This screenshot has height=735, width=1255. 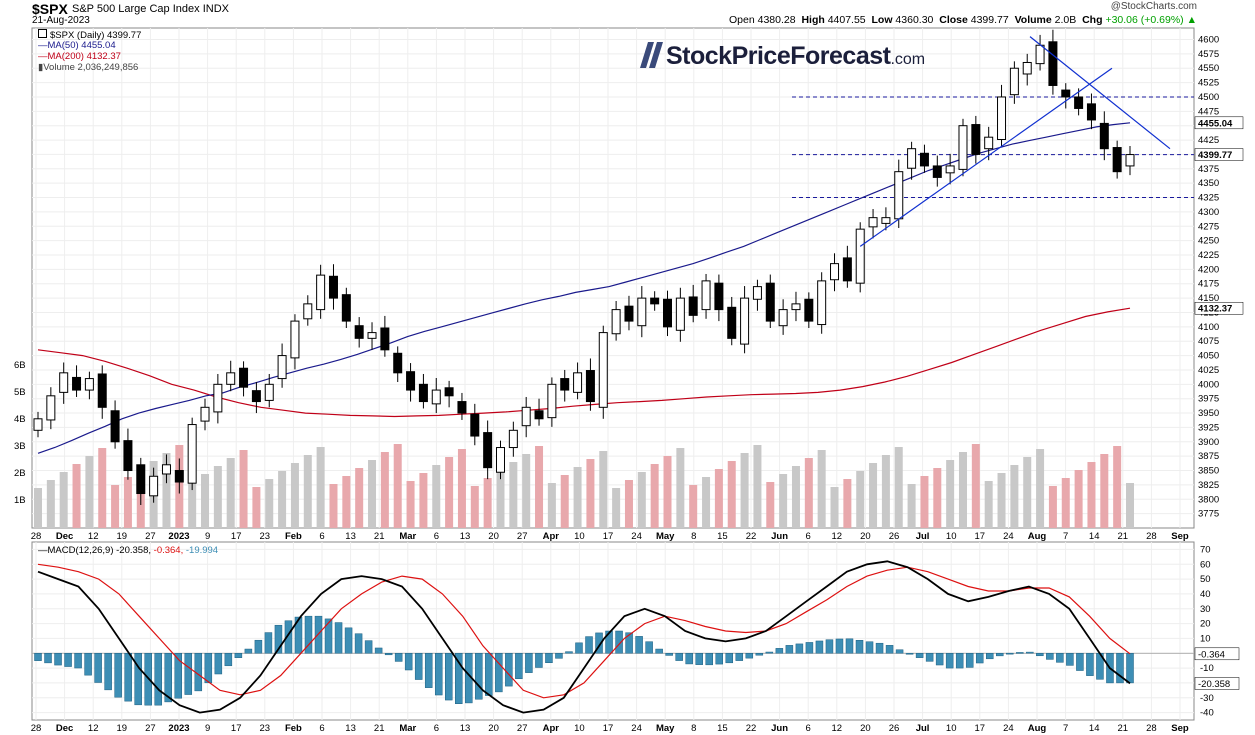 I want to click on date-tick-label-macd: 20, so click(x=865, y=728).